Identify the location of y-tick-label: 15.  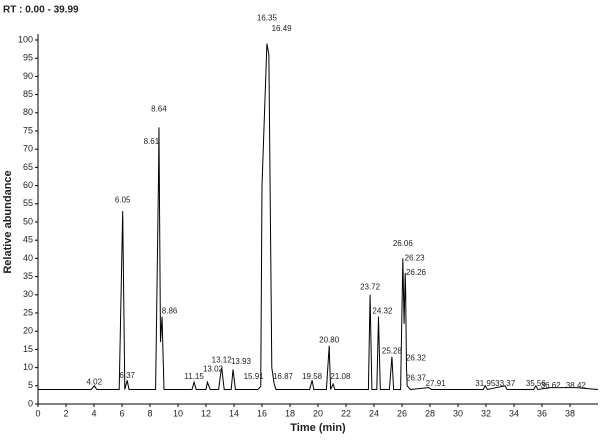
(28, 349).